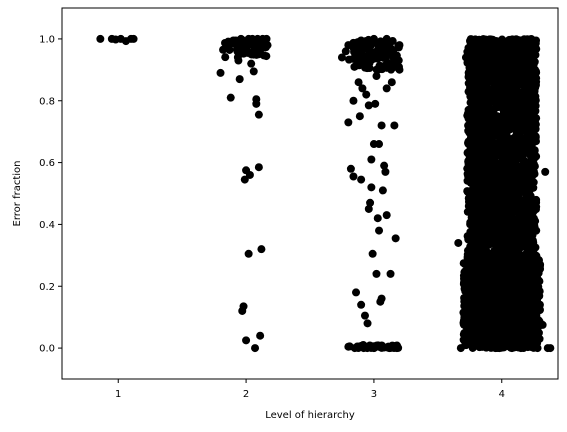 Image resolution: width=567 pixels, height=432 pixels. Describe the element at coordinates (47, 287) in the screenshot. I see `y-tick-label: 0.2` at that location.